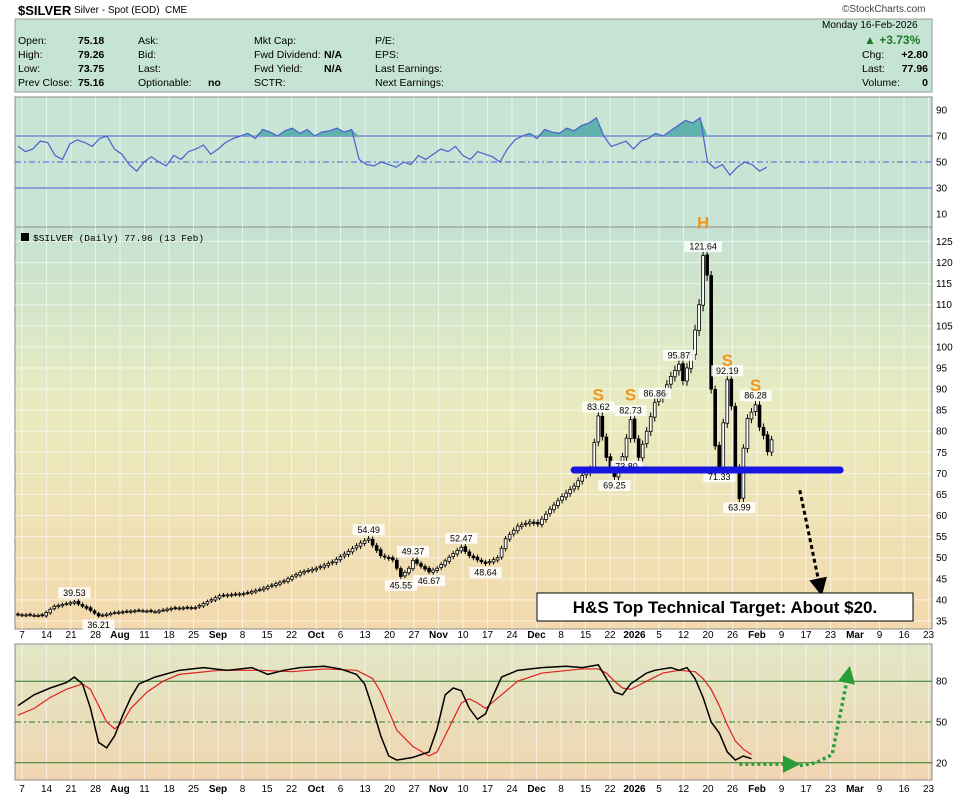 Image resolution: width=969 pixels, height=800 pixels. What do you see at coordinates (942, 622) in the screenshot?
I see `y-tick-label: 35` at bounding box center [942, 622].